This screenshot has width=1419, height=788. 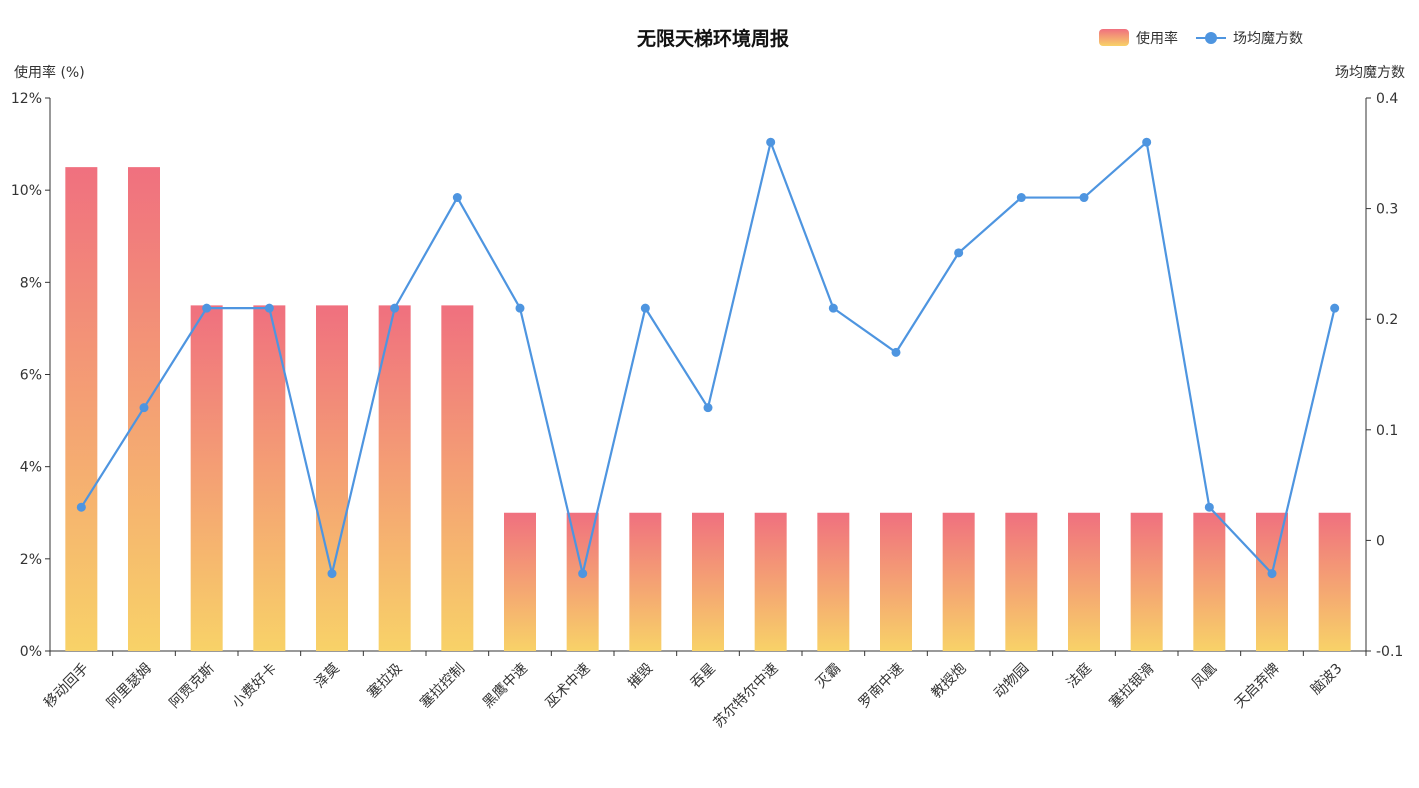 I want to click on x-category-label: 灭霸, so click(x=828, y=676).